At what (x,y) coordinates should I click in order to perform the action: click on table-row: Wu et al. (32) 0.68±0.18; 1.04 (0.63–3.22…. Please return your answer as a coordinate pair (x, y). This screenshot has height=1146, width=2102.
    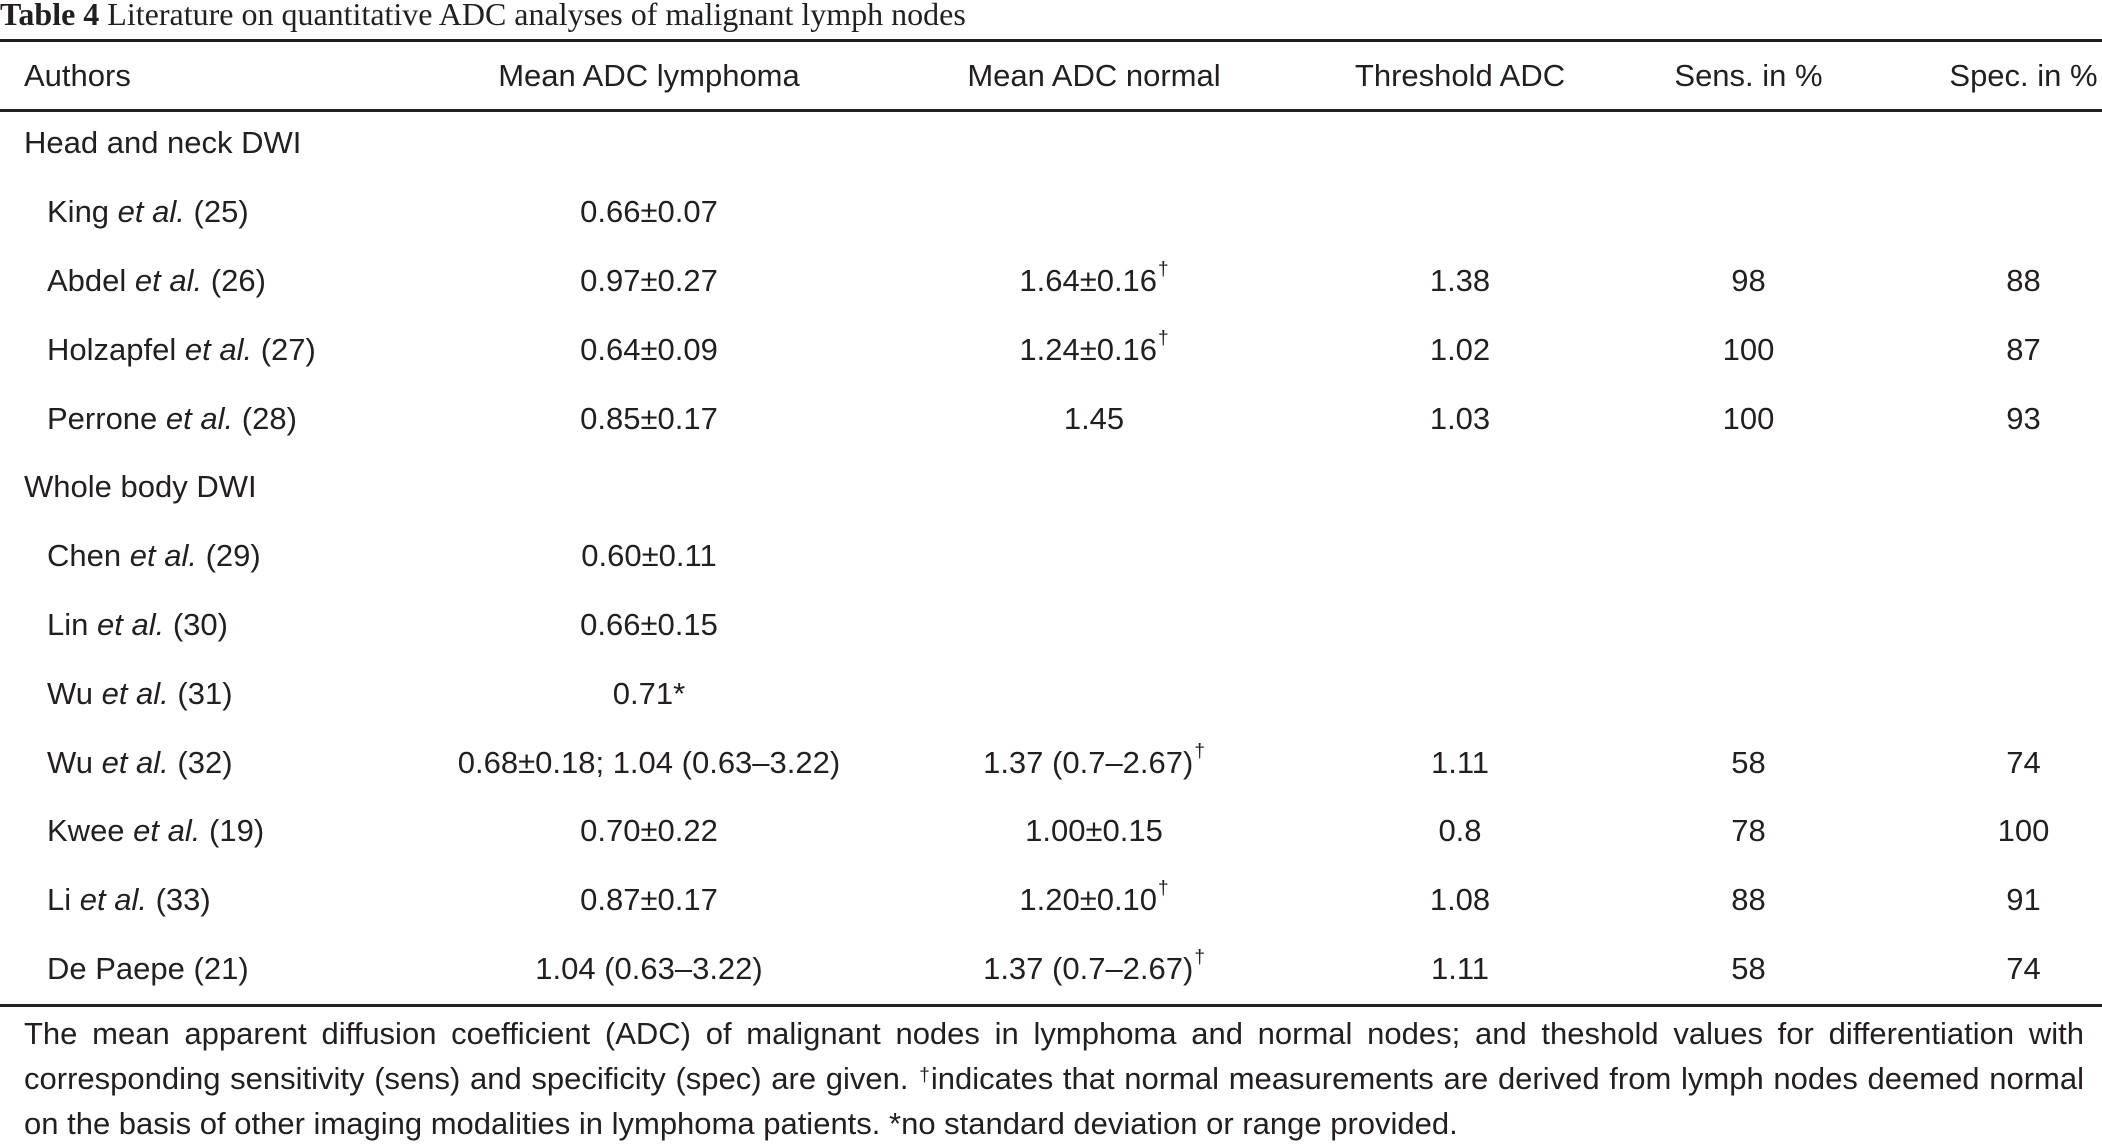
    Looking at the image, I should click on (1051, 762).